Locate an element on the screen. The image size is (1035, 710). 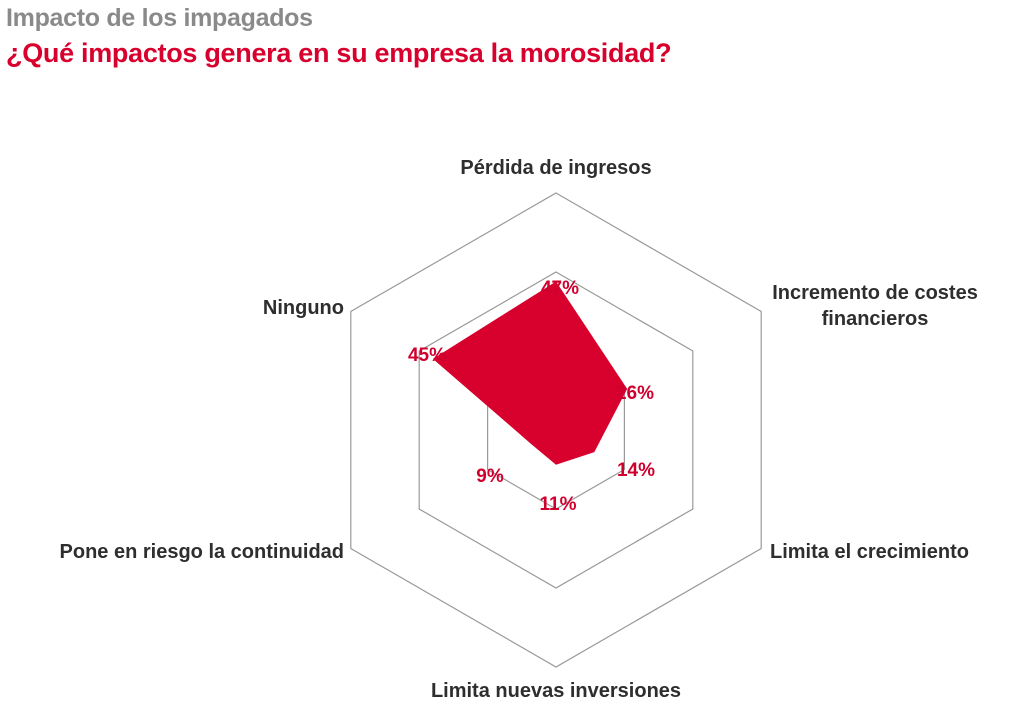
axis-label-2: Limita el crecimiento is located at coordinates (869, 552).